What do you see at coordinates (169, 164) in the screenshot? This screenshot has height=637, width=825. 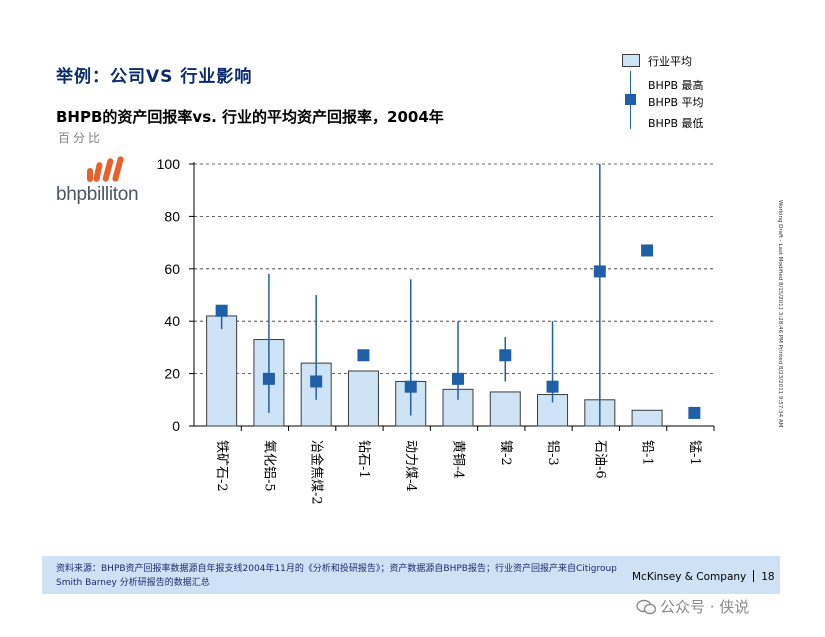 I see `y-tick-label: 100` at bounding box center [169, 164].